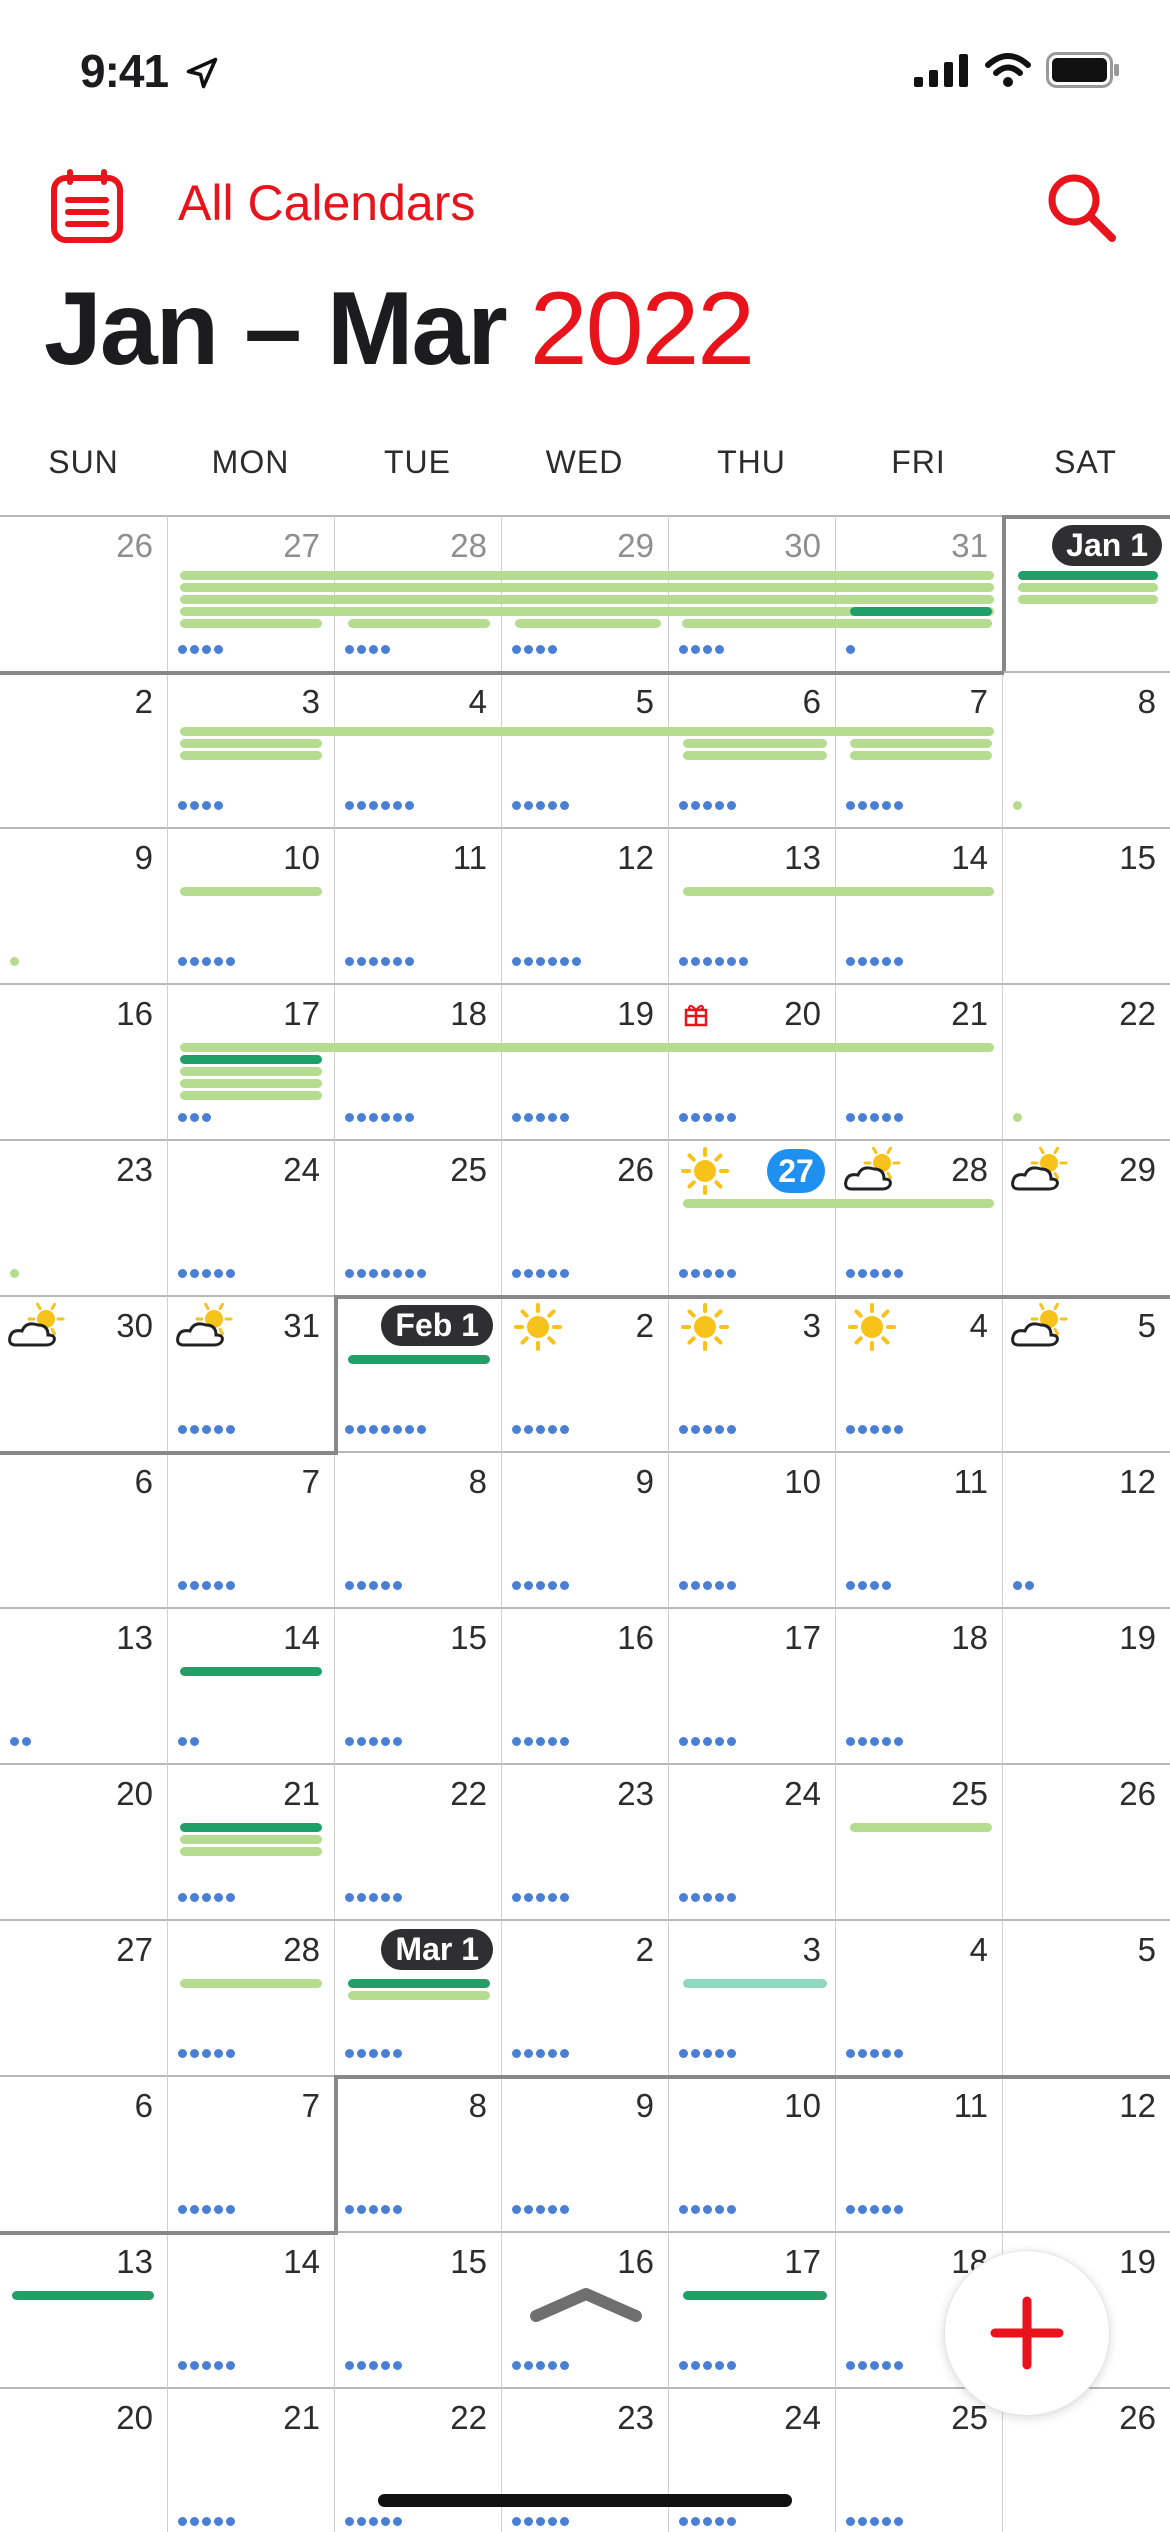 The image size is (1170, 2532). Describe the element at coordinates (83, 2309) in the screenshot. I see `day-cell: 13` at that location.